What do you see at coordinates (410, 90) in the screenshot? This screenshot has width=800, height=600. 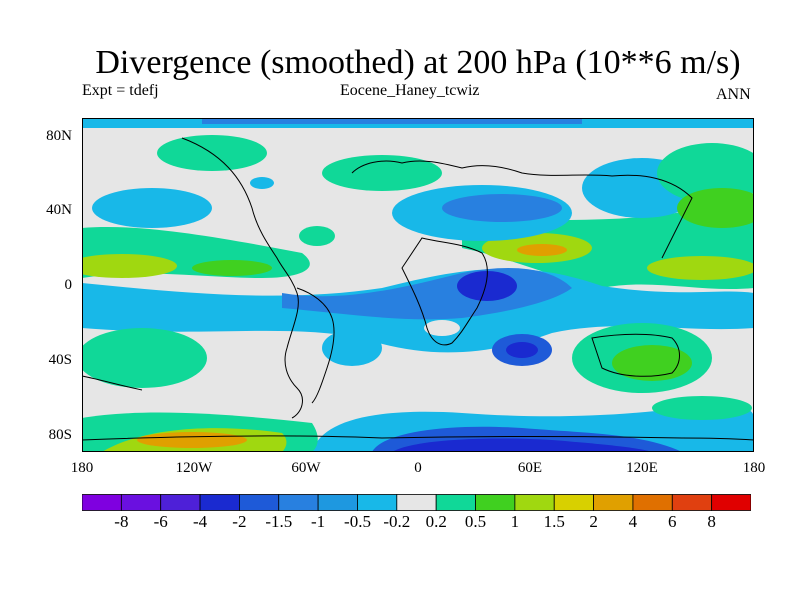 I see `case-name-label: Eocene_Haney_tcwiz` at bounding box center [410, 90].